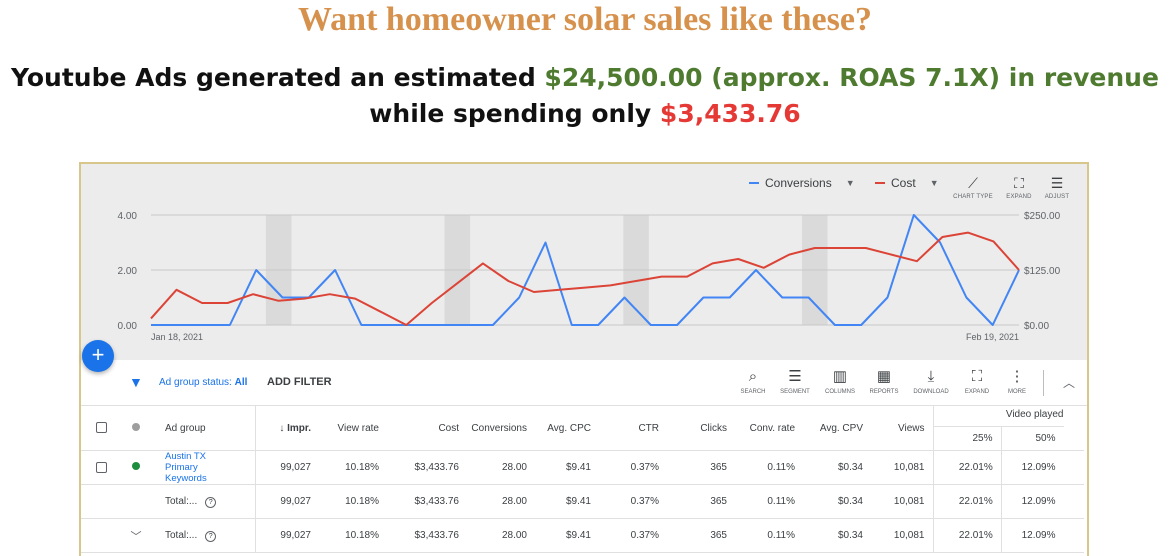 The height and width of the screenshot is (556, 1170). Describe the element at coordinates (769, 428) in the screenshot. I see `conv-rate-header: Conv. rate` at that location.